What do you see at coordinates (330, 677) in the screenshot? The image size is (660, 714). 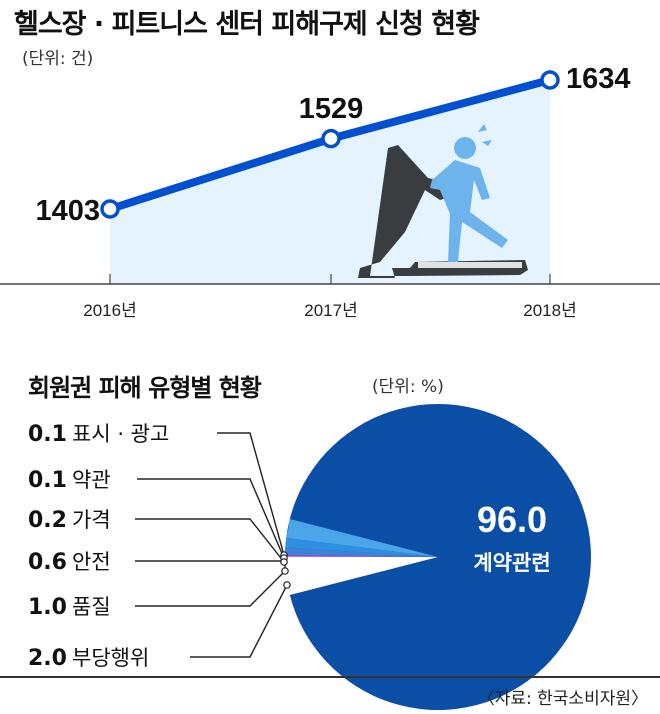 I see `divider` at bounding box center [330, 677].